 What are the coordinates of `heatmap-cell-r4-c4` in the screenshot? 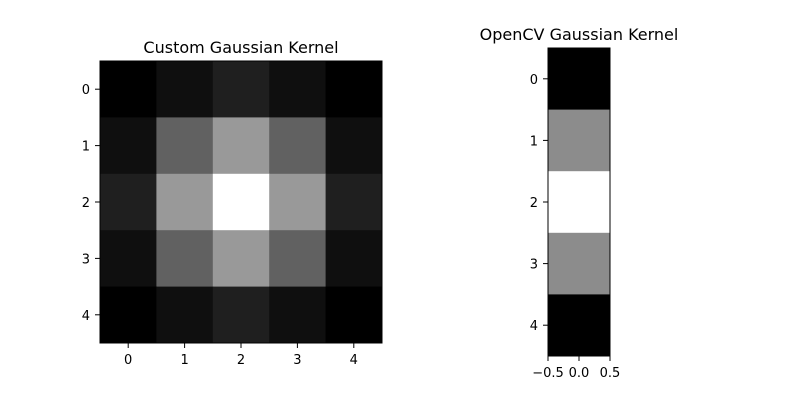 It's located at (354, 315).